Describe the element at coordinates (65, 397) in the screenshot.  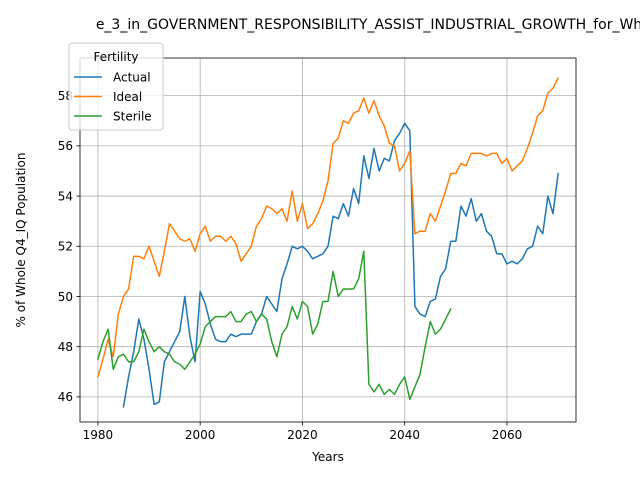
I see `y-tick-label: 46` at that location.